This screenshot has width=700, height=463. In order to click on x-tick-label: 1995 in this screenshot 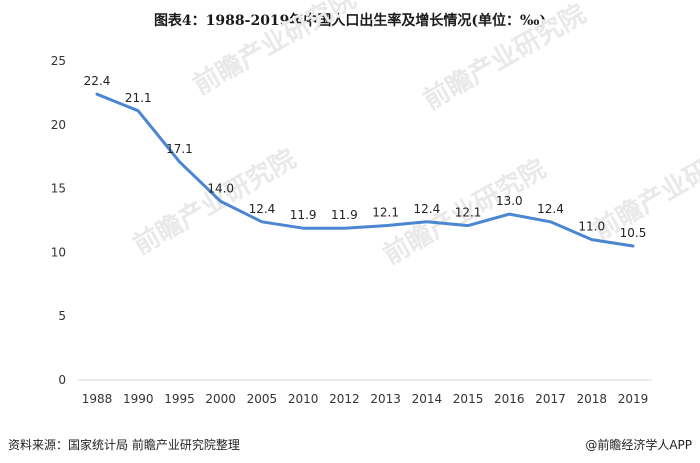, I will do `click(179, 399)`.